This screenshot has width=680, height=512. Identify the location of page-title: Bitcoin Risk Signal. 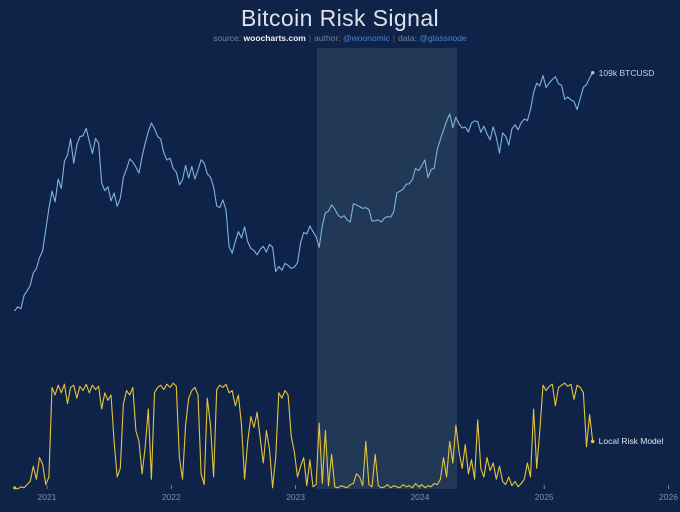
(340, 18).